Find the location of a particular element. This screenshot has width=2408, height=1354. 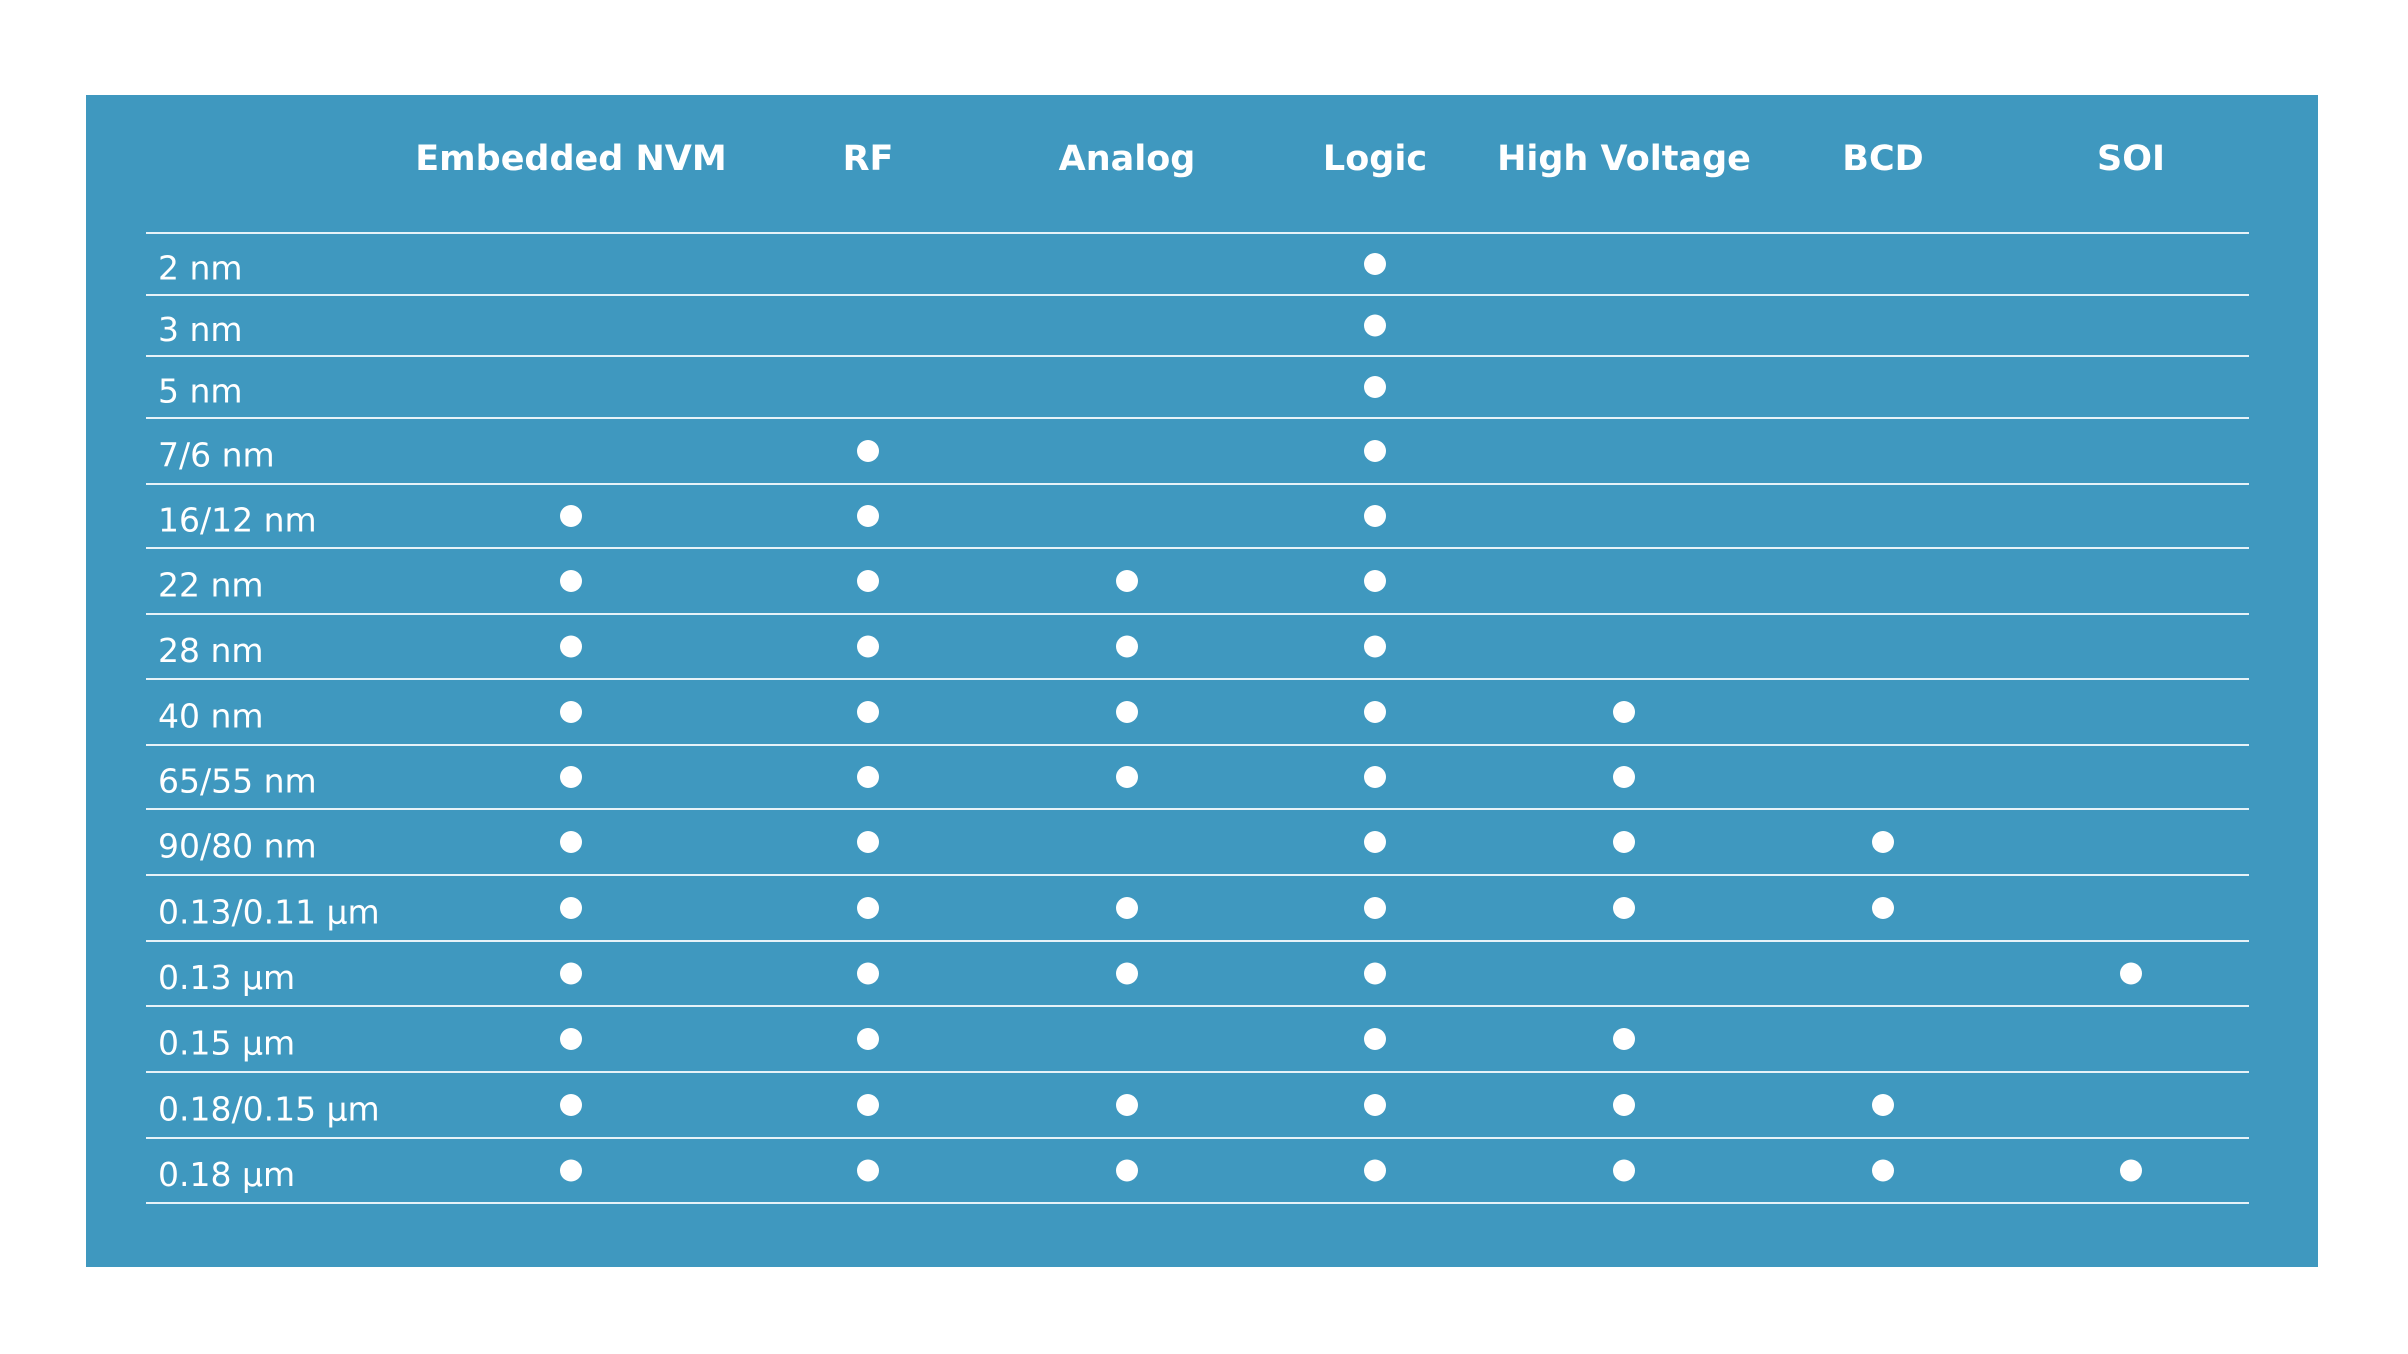

row-label: 0.13 µm is located at coordinates (226, 977).